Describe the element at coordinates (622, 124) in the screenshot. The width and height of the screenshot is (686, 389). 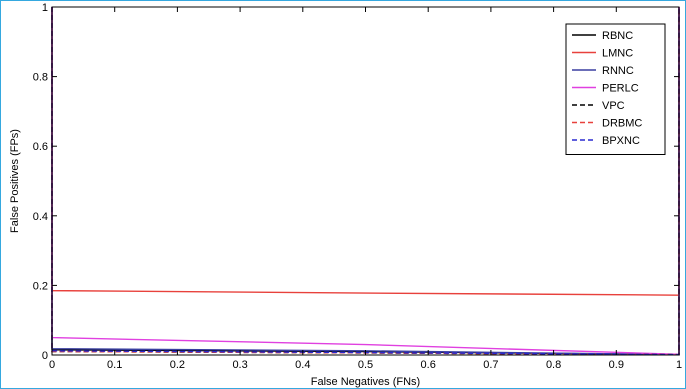
I see `legend-label-drbmc: DRBMC` at that location.